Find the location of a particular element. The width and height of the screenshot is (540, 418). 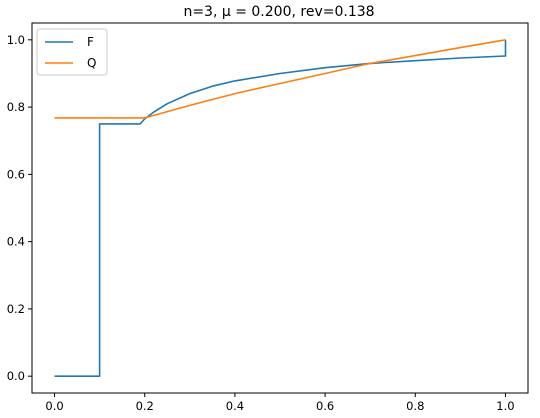

x-tick-label: 0.4 is located at coordinates (235, 406).